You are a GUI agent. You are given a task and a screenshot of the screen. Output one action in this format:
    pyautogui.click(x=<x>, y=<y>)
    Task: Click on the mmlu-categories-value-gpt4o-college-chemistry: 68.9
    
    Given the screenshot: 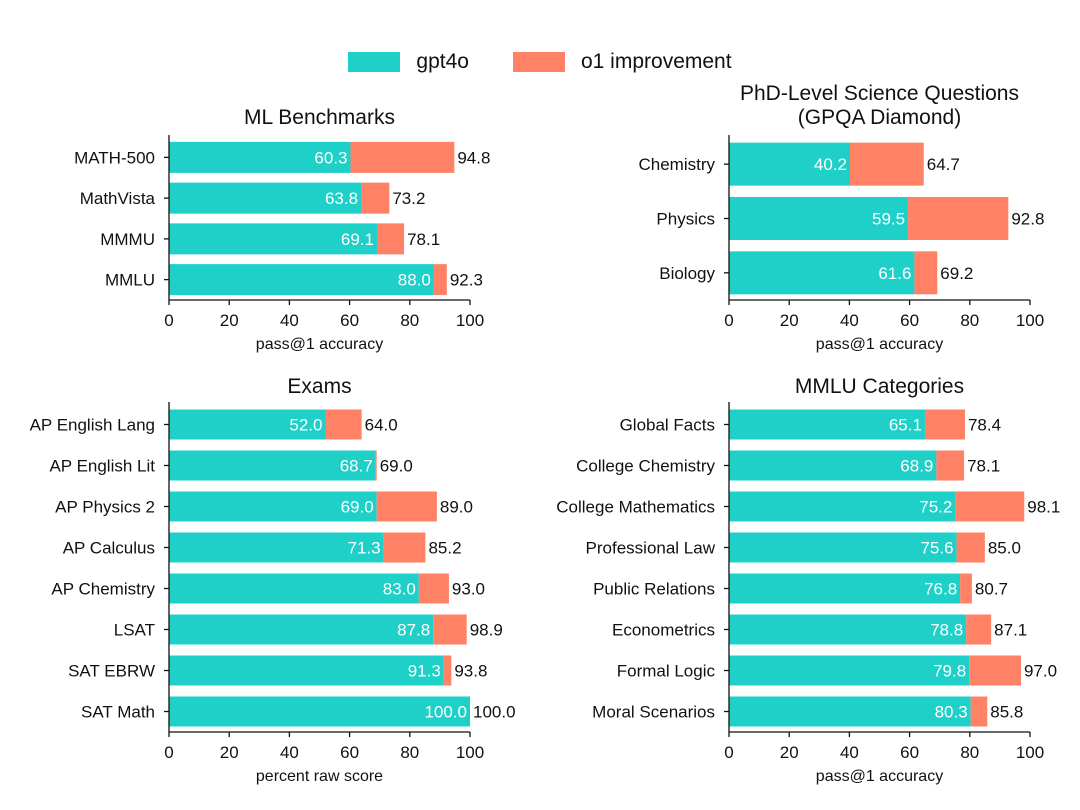 What is the action you would take?
    pyautogui.click(x=916, y=466)
    